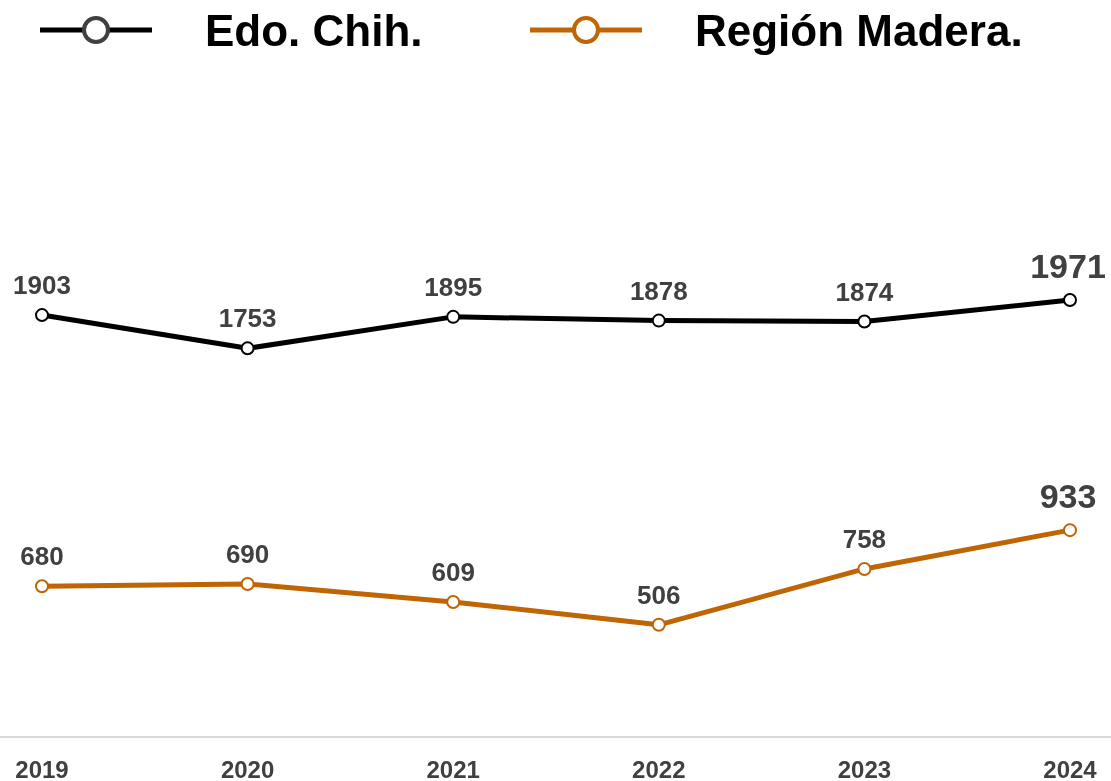  I want to click on data-label: 1753, so click(247, 318).